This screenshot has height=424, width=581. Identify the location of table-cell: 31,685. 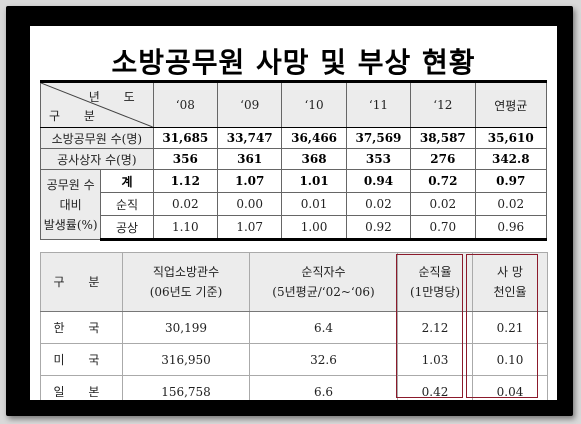
(185, 138).